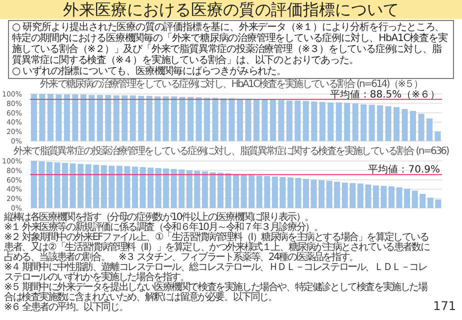  What do you see at coordinates (230, 44) in the screenshot?
I see `text: ○ 研究所より提出された医療の質の評価指標を基に、外来データ（※１）により分析を行ったところ、特定の期間内における医療機関毎の「外来で糖尿病の治療管理をしている症例に対し、HbA1C検査を実施している割合（※２）」及び「外来で脂質異常症の投薬治療管理（※３）をしている症例に対し、脂質異常症に関する検査（※４）を実施している割合」は、以下のとおりであった。` at bounding box center [230, 44].